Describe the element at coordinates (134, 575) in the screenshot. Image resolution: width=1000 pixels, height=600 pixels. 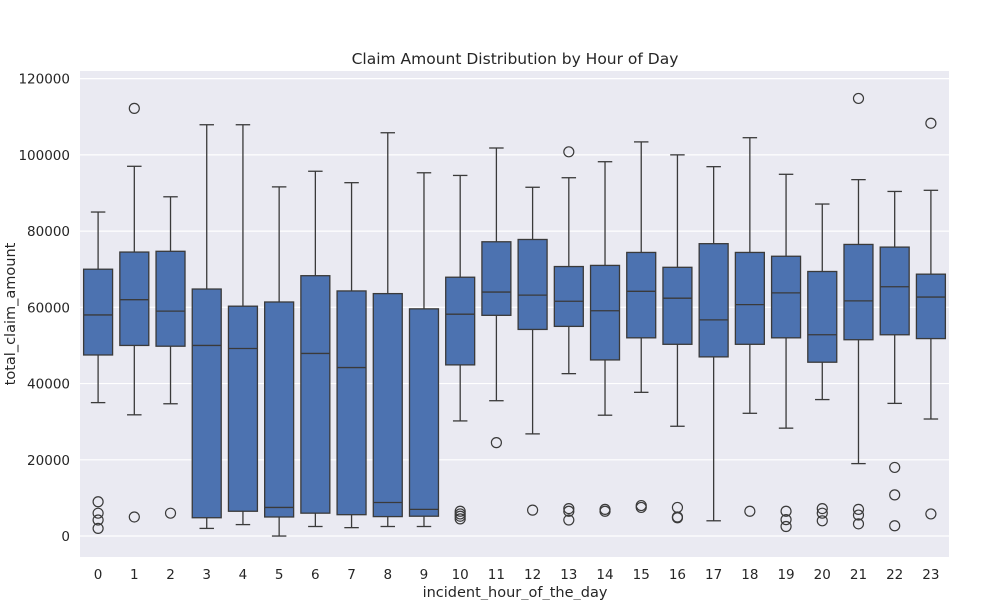
I see `x-tick-label: 1` at that location.